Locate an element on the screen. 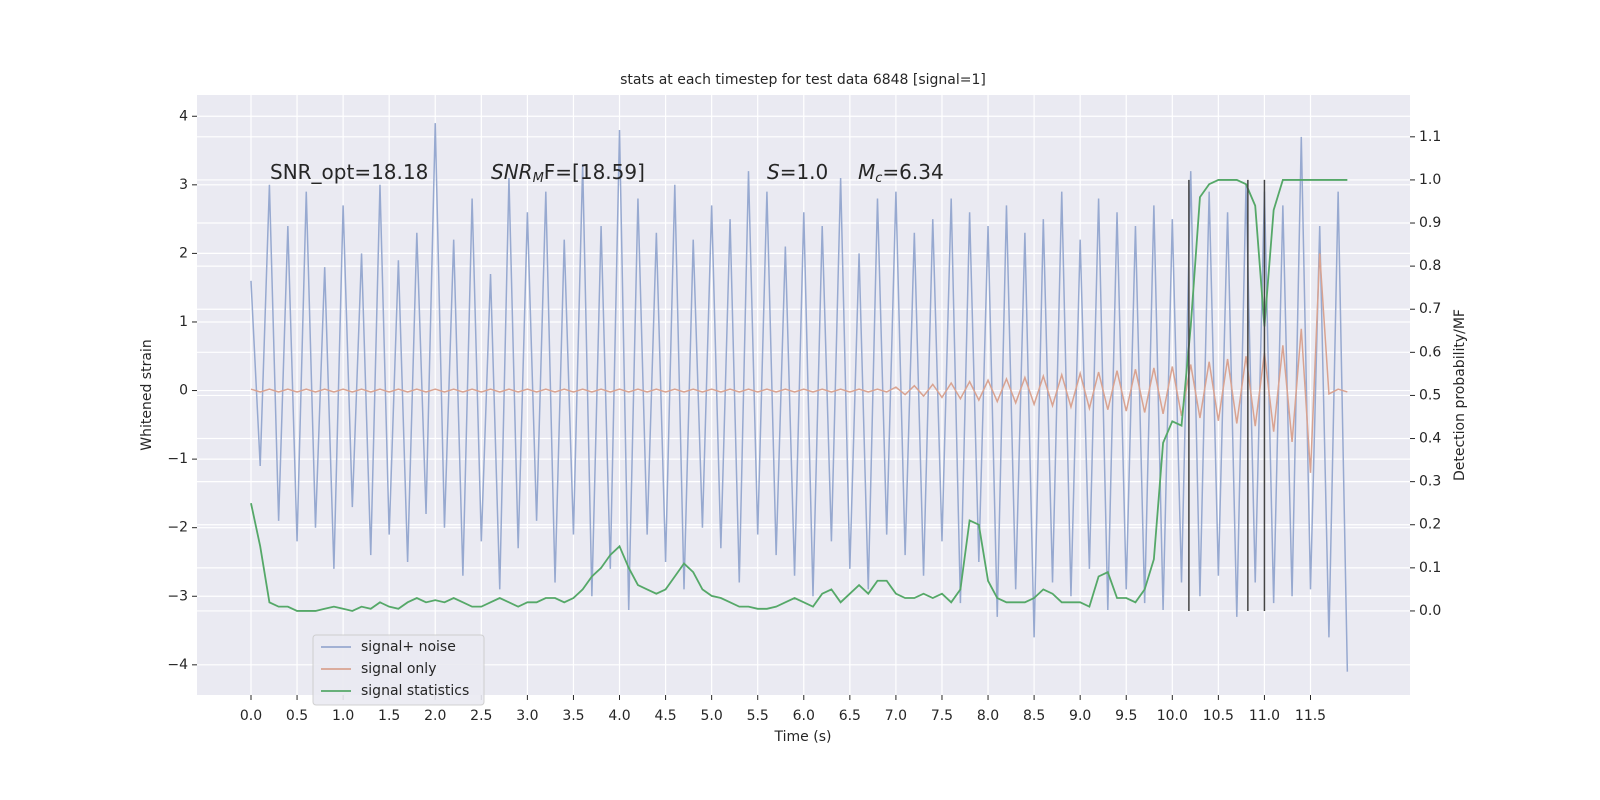  x-tick-label: 2.5 is located at coordinates (481, 716).